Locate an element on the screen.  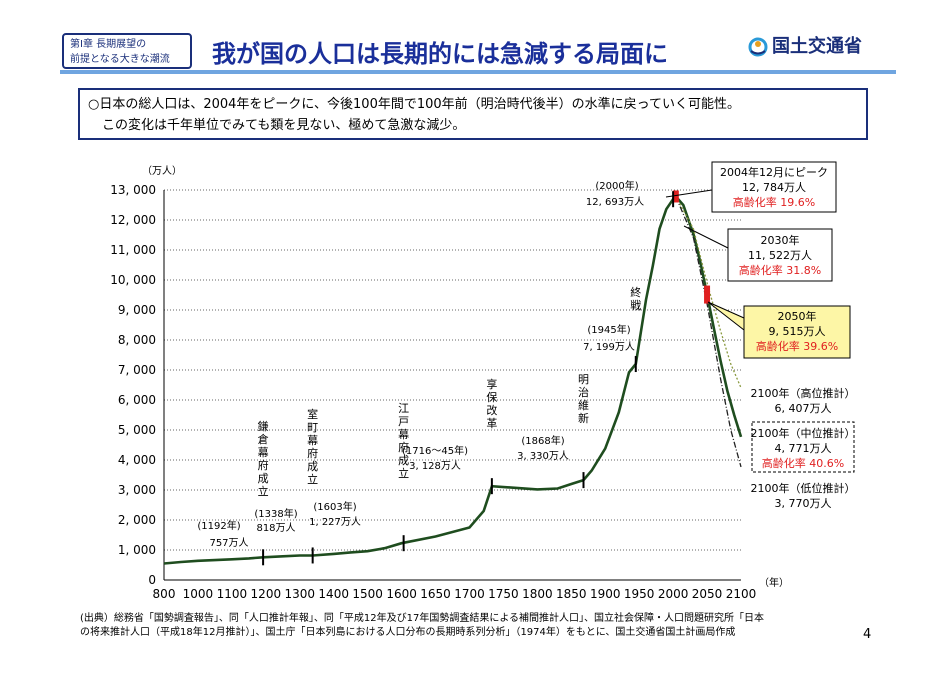
event-pop-kyoho: 3, 128万人 is located at coordinates (435, 466).